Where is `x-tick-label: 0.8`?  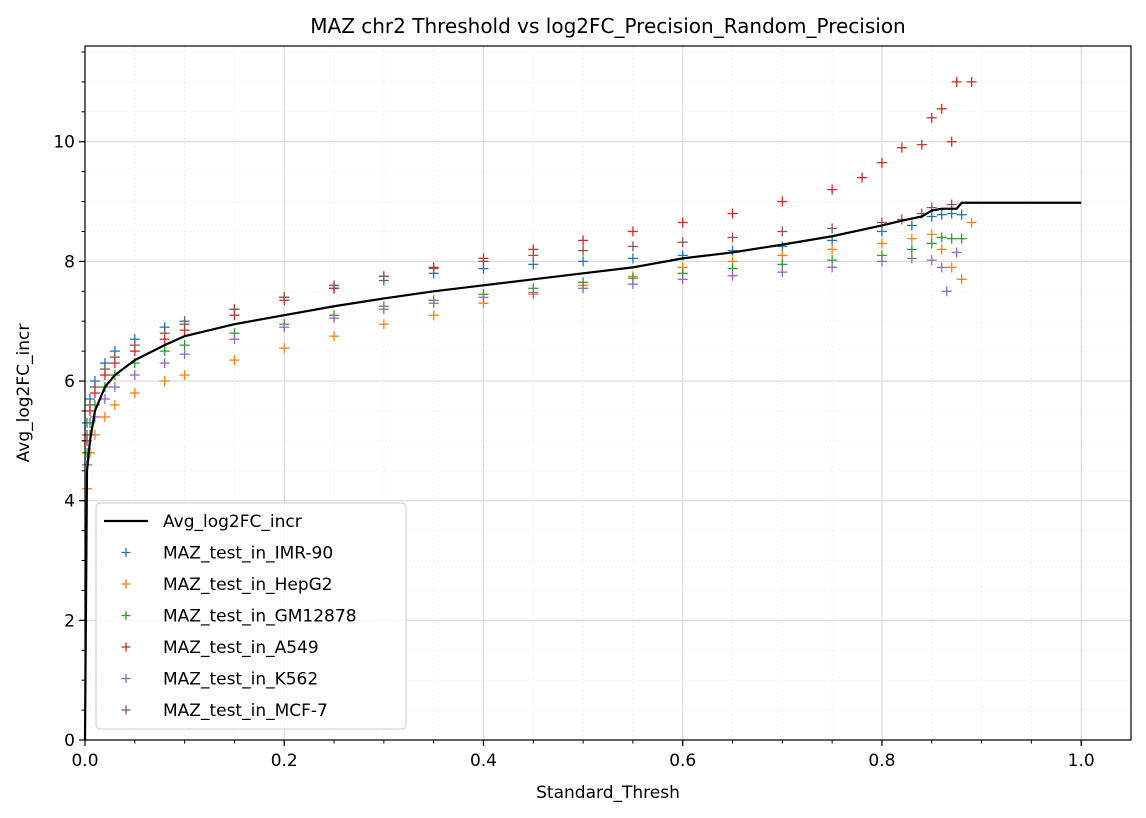
x-tick-label: 0.8 is located at coordinates (881, 761).